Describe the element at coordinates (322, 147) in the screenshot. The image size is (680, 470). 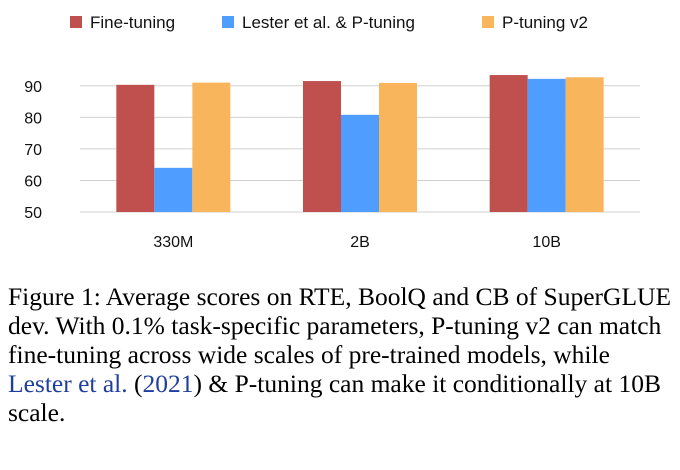
I see `bar-fine-tuning-2b` at that location.